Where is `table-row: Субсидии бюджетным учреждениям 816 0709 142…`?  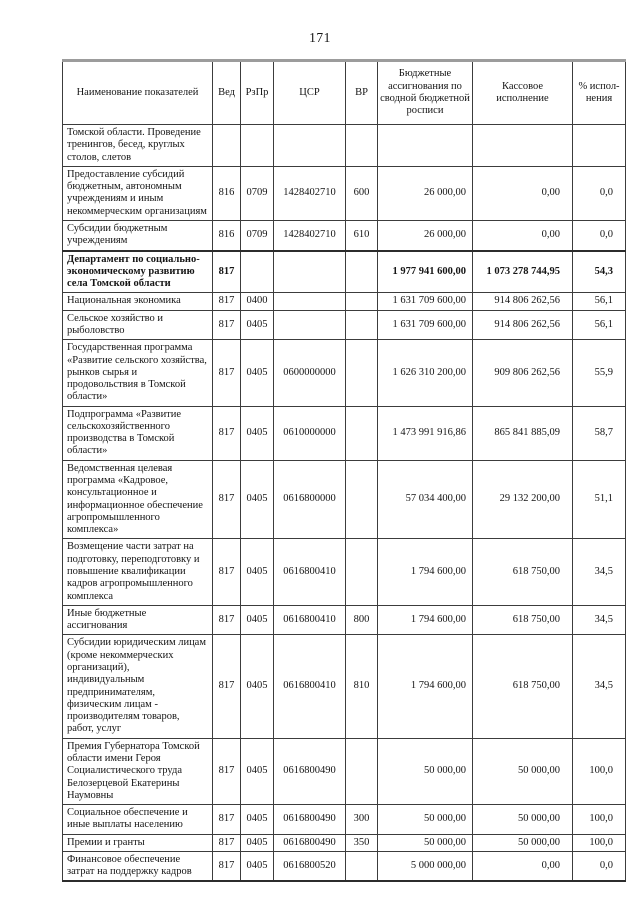 table-row: Субсидии бюджетным учреждениям 816 0709 142… is located at coordinates (344, 235).